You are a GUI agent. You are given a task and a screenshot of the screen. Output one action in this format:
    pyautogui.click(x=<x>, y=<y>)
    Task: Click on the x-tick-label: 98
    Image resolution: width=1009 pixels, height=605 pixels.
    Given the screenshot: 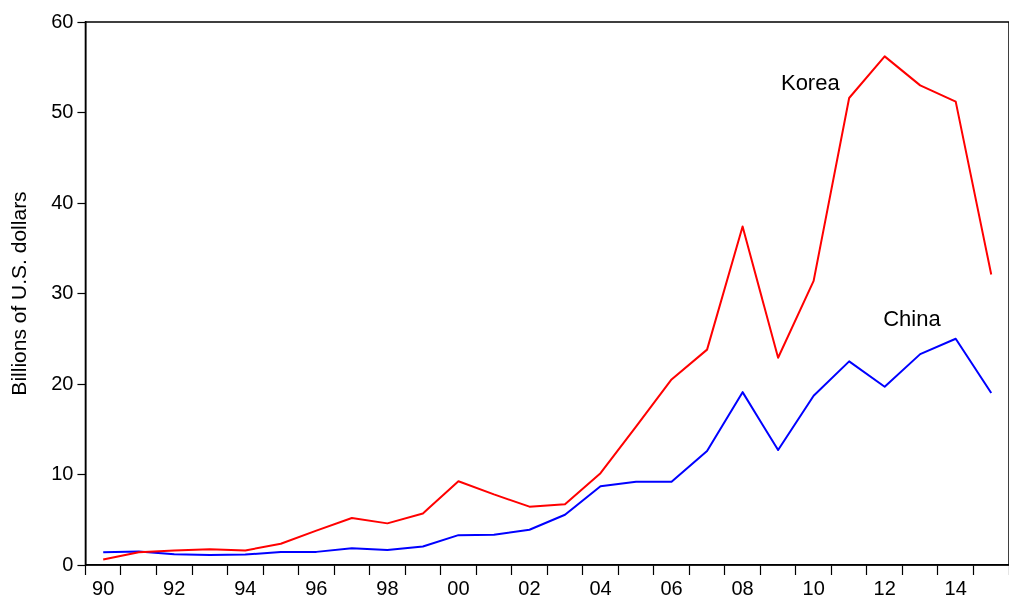 What is the action you would take?
    pyautogui.click(x=387, y=587)
    